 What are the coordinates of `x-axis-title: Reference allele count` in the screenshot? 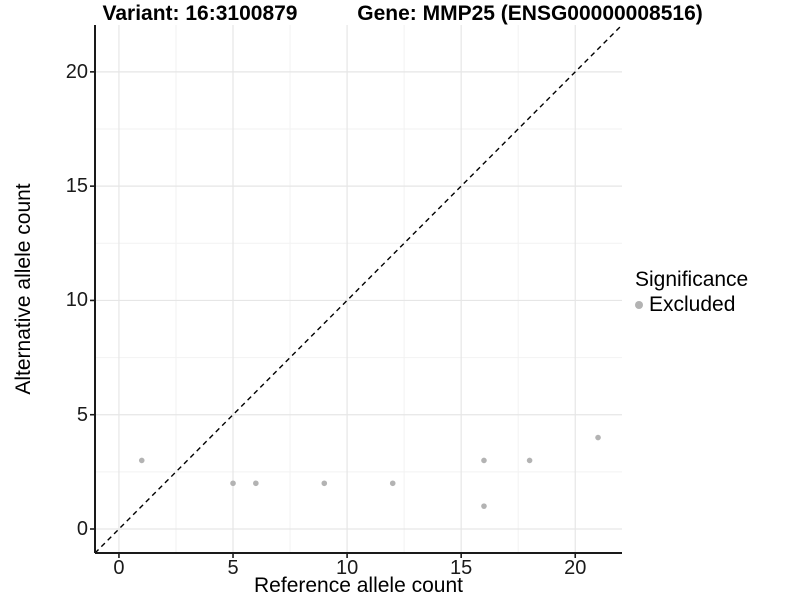 It's located at (358, 585).